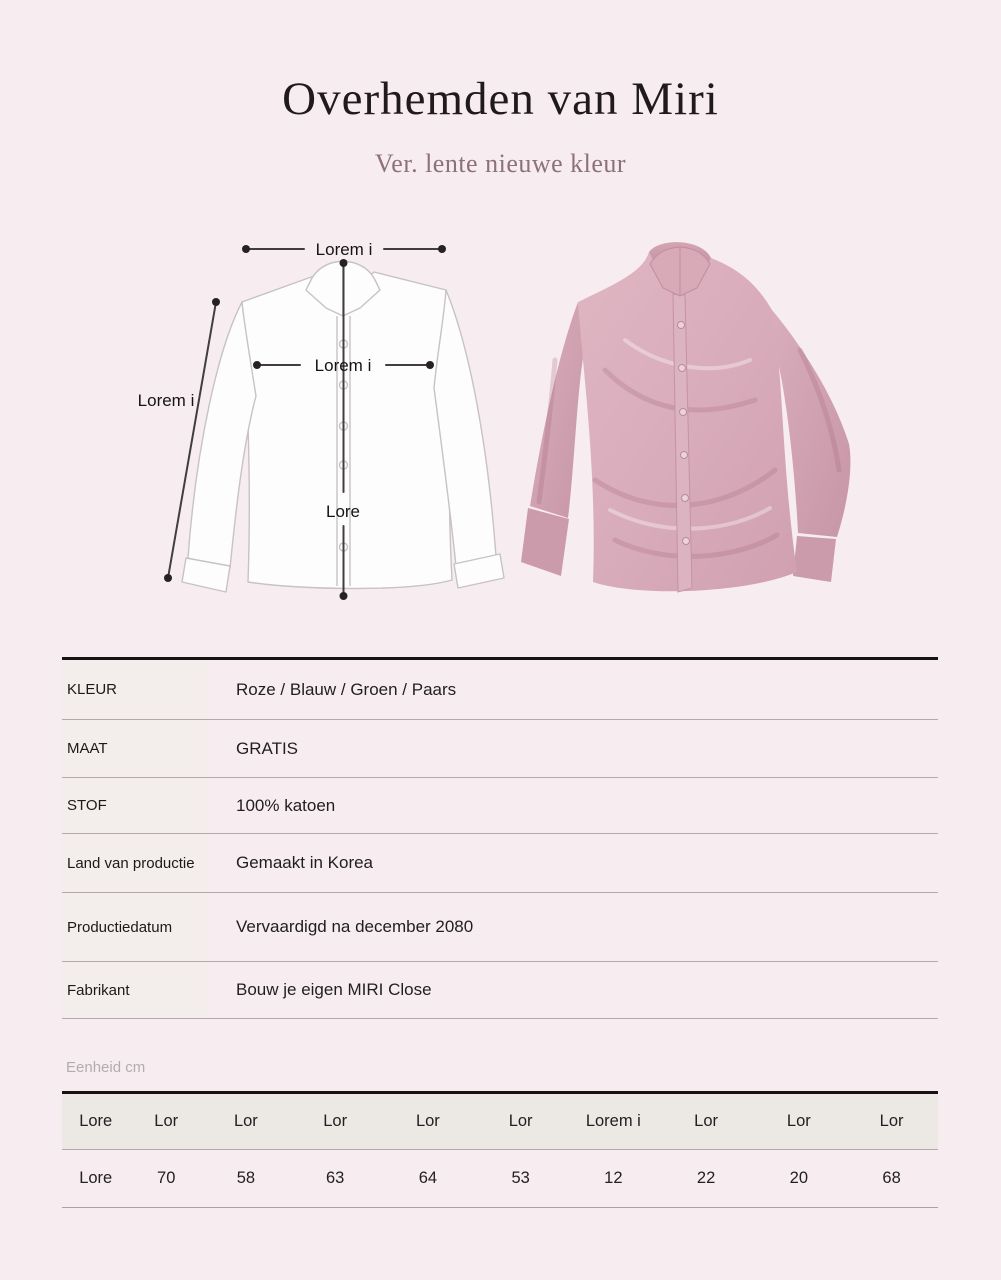 The height and width of the screenshot is (1280, 1001). Describe the element at coordinates (134, 689) in the screenshot. I see `info-label: KLEUR` at that location.